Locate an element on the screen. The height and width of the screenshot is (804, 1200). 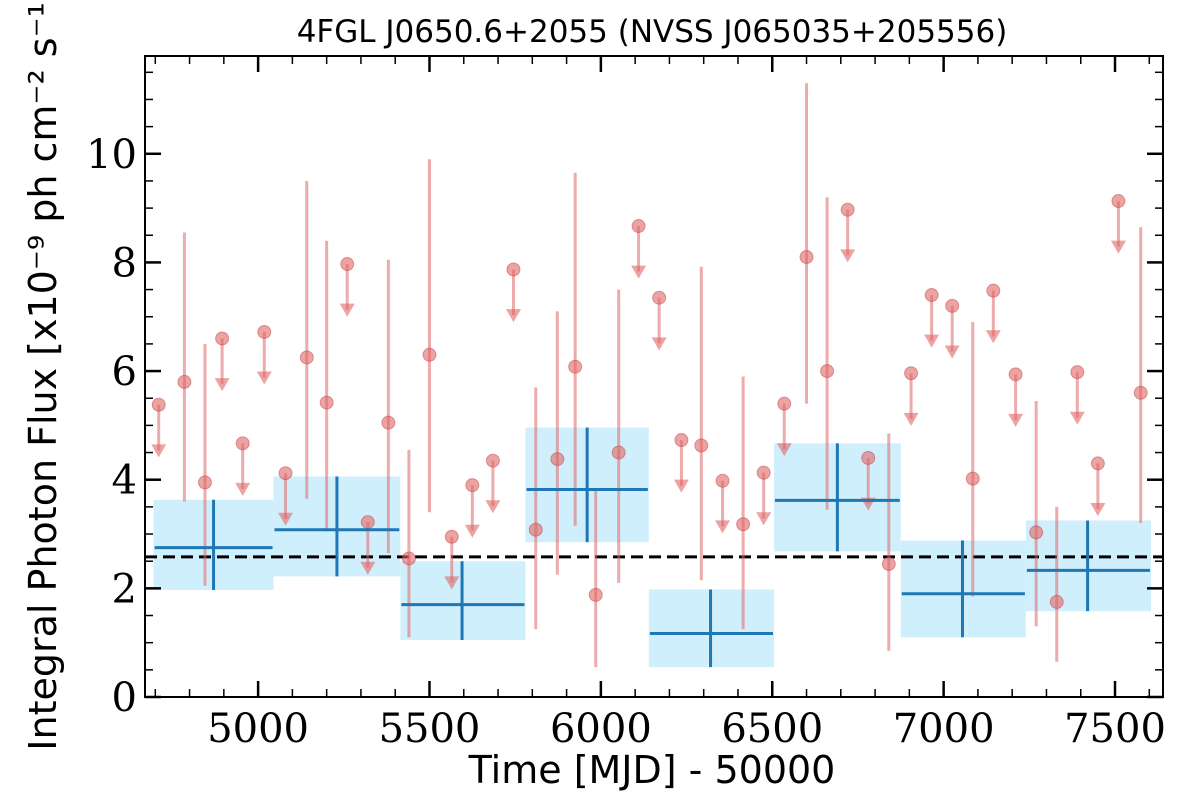
y-tick-label: 4 is located at coordinates (124, 481).